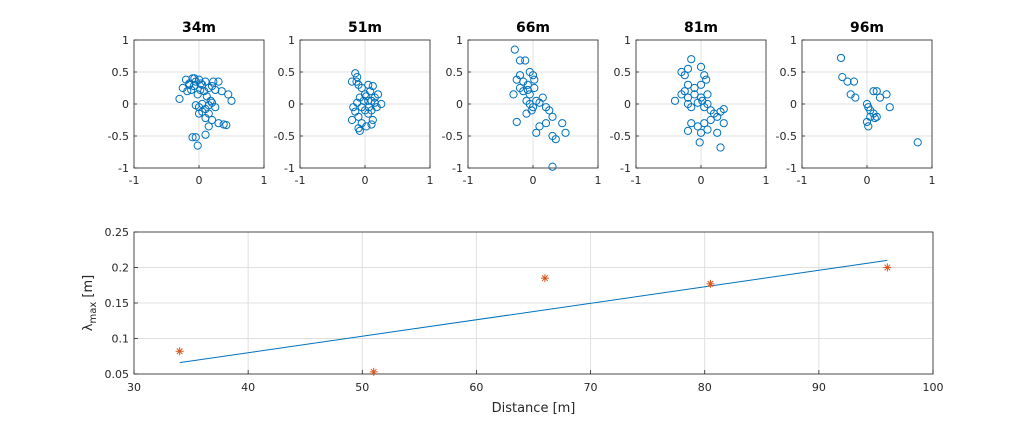  What do you see at coordinates (932, 180) in the screenshot?
I see `x-tick-label: 1` at bounding box center [932, 180].